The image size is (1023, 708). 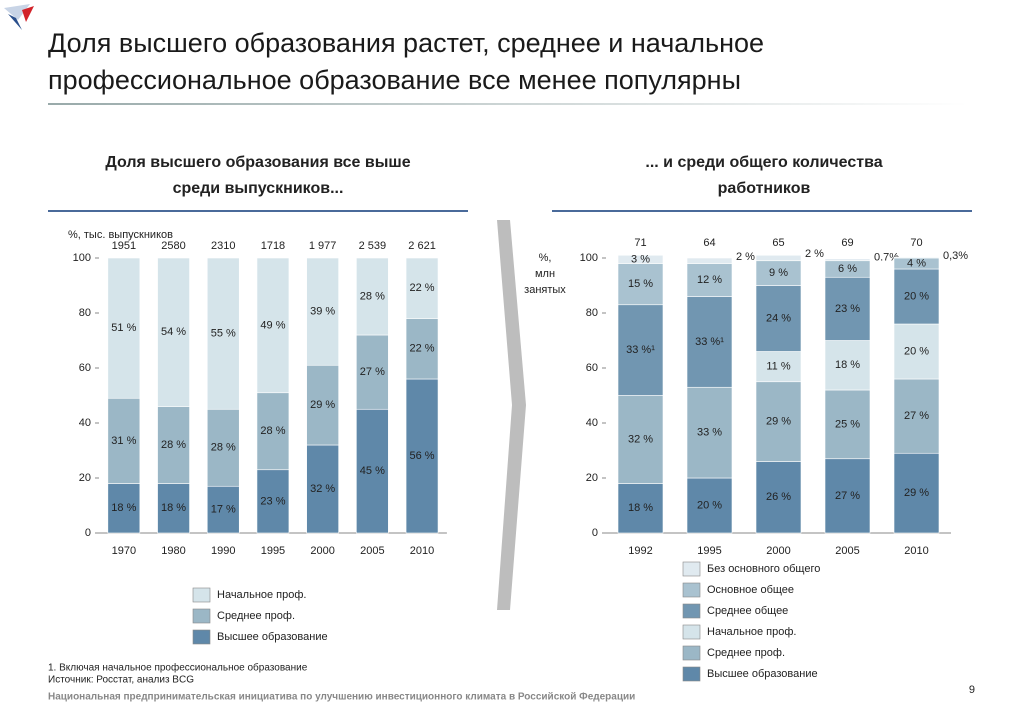 I want to click on value-label: 55 %, so click(x=223, y=334).